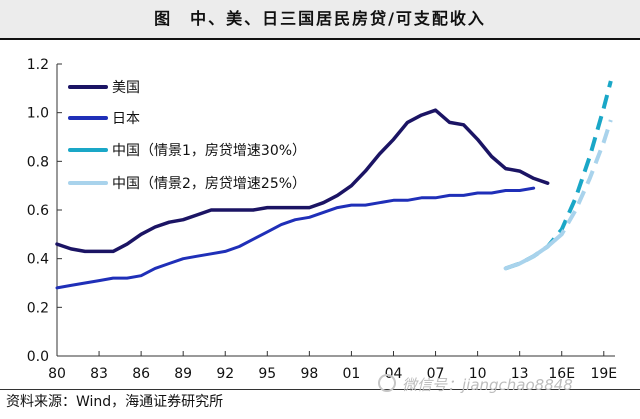  I want to click on series-line-cn1, so click(558, 175).